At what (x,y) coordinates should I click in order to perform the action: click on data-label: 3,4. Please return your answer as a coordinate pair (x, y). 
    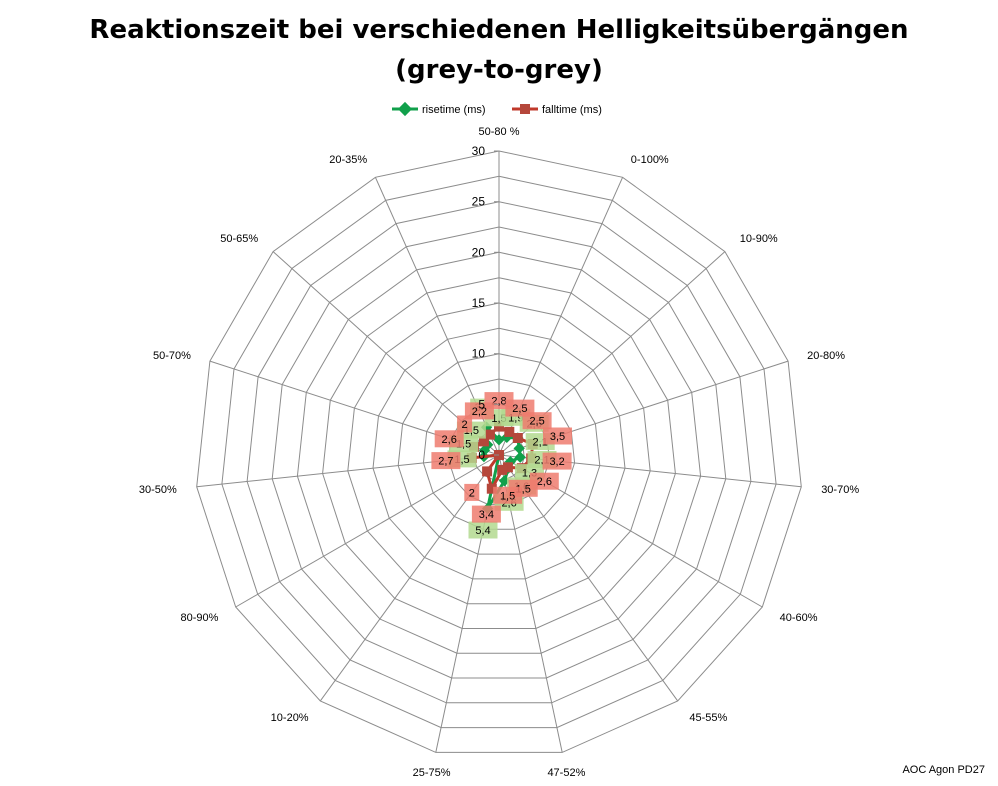
    Looking at the image, I should click on (486, 515).